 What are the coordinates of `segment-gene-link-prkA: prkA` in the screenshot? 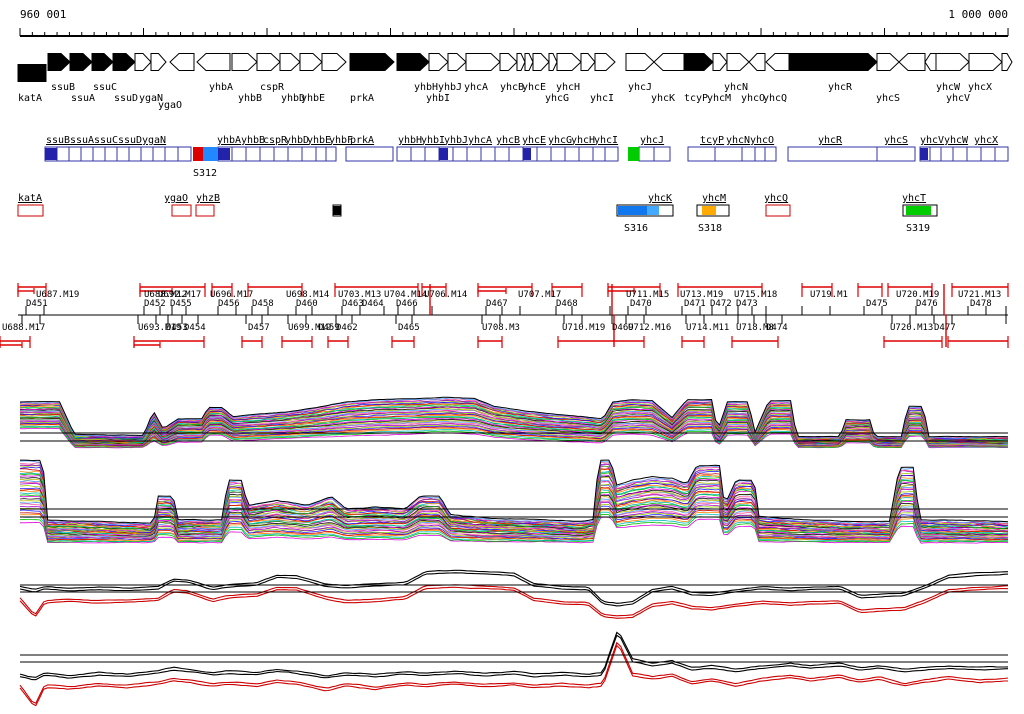 It's located at (362, 140).